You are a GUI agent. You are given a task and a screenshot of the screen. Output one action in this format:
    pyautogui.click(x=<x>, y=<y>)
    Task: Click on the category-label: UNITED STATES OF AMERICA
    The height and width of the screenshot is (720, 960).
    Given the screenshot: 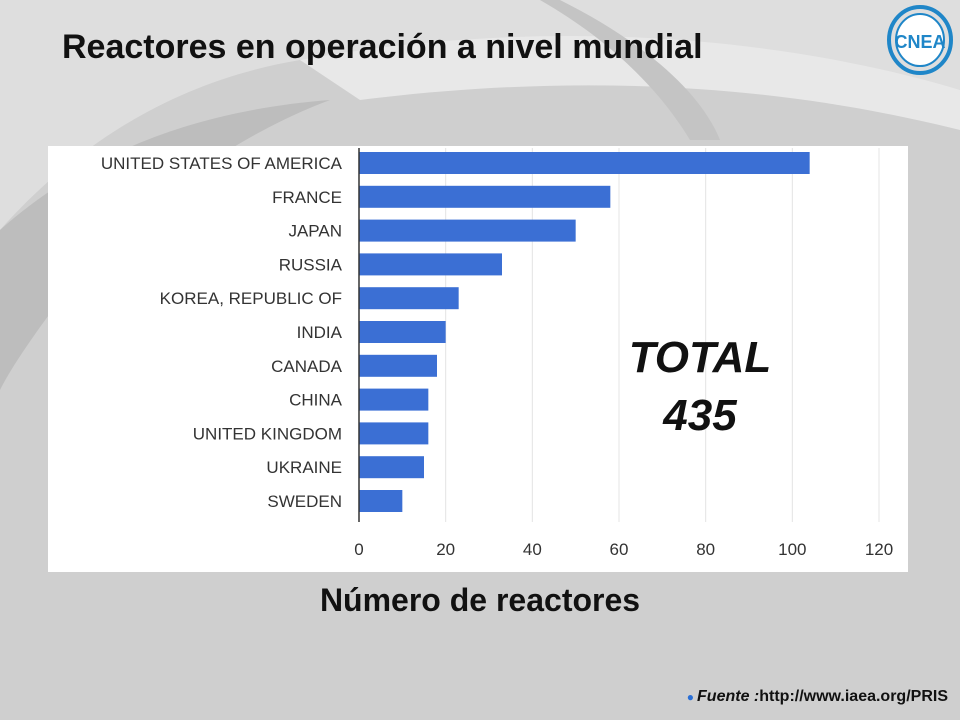 What is the action you would take?
    pyautogui.click(x=222, y=163)
    